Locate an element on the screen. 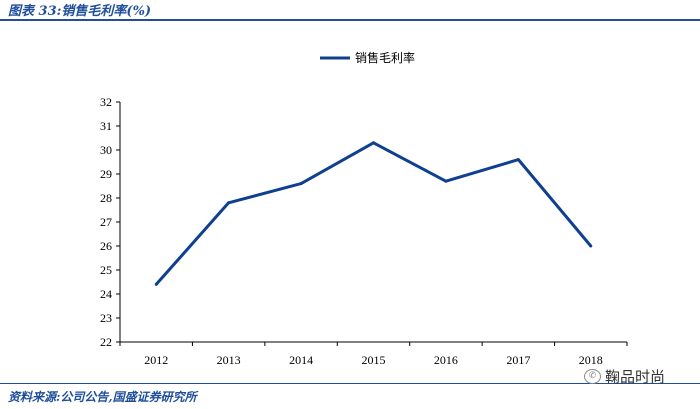 This screenshot has height=409, width=700. x-tick-label: 2018 is located at coordinates (591, 360).